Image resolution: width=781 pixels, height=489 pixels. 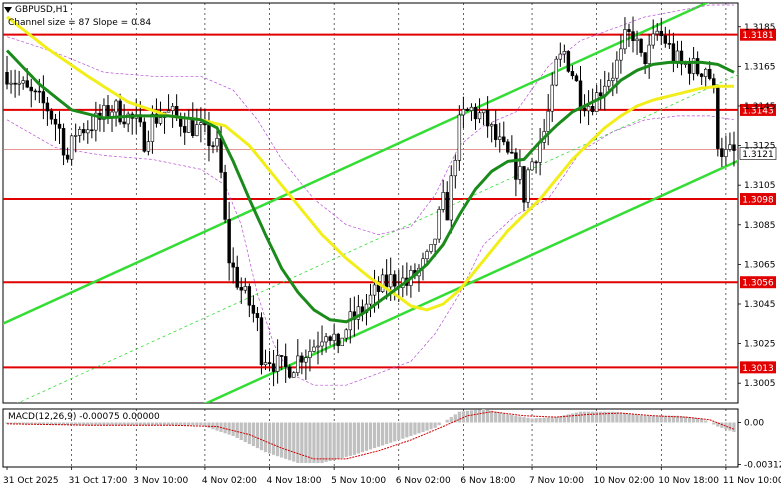 What do you see at coordinates (624, 481) in the screenshot?
I see `x-tick-label: 10 Nov 02:00` at bounding box center [624, 481].